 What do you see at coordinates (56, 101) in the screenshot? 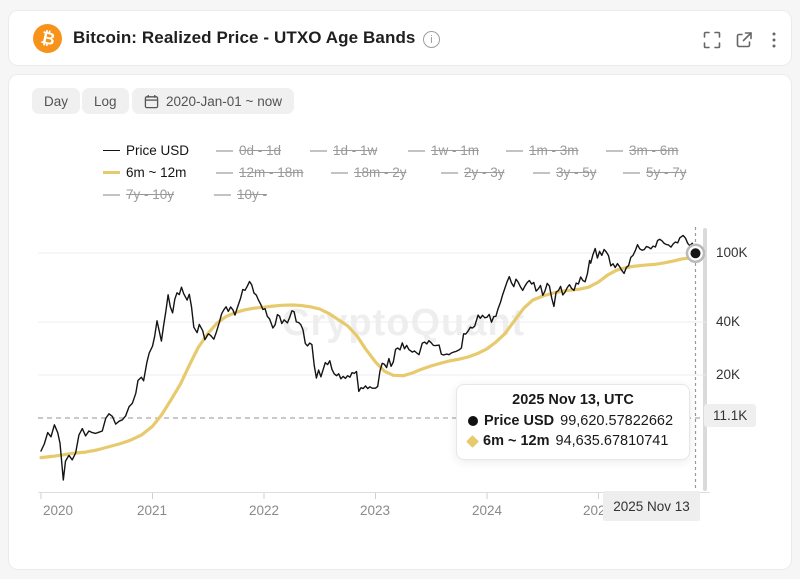
I see `interval-day-button: Day` at bounding box center [56, 101].